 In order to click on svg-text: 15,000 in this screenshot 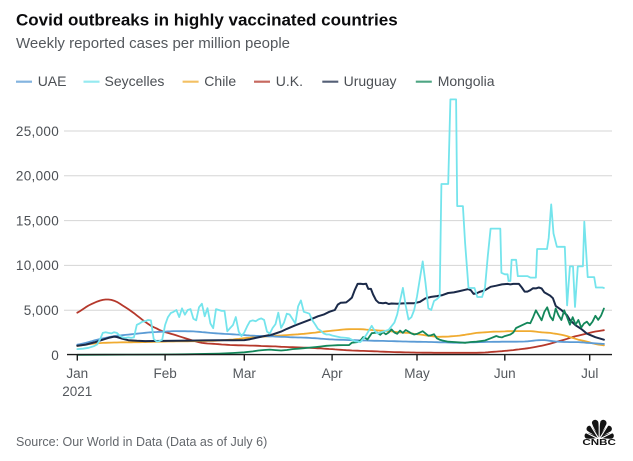, I will do `click(37, 220)`.